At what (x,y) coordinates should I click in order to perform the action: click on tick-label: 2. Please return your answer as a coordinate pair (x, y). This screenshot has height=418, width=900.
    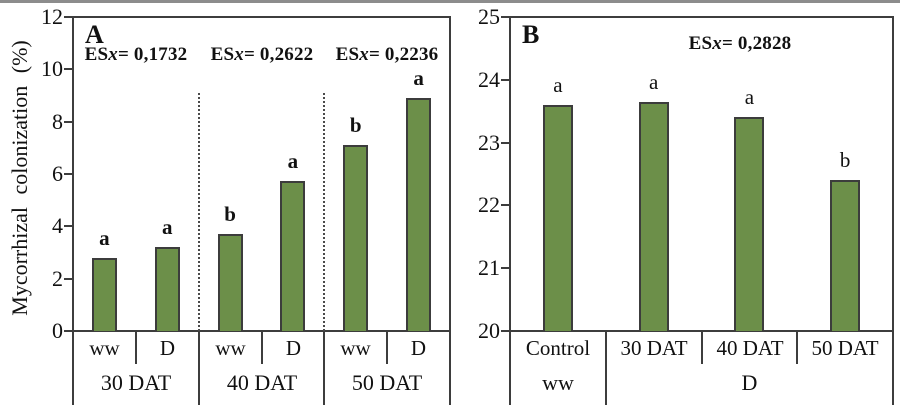
    Looking at the image, I should click on (57, 278).